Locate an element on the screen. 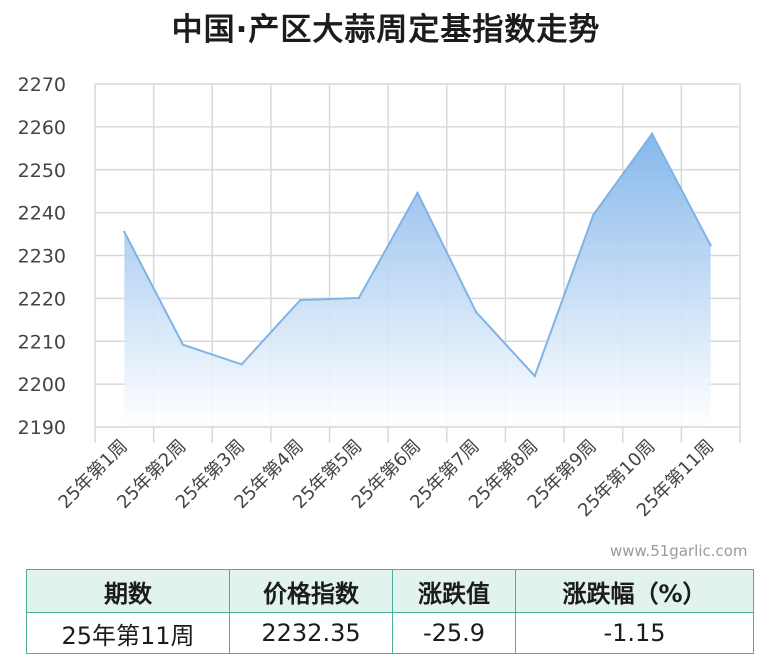  y-tick-label: 2210 is located at coordinates (42, 342).